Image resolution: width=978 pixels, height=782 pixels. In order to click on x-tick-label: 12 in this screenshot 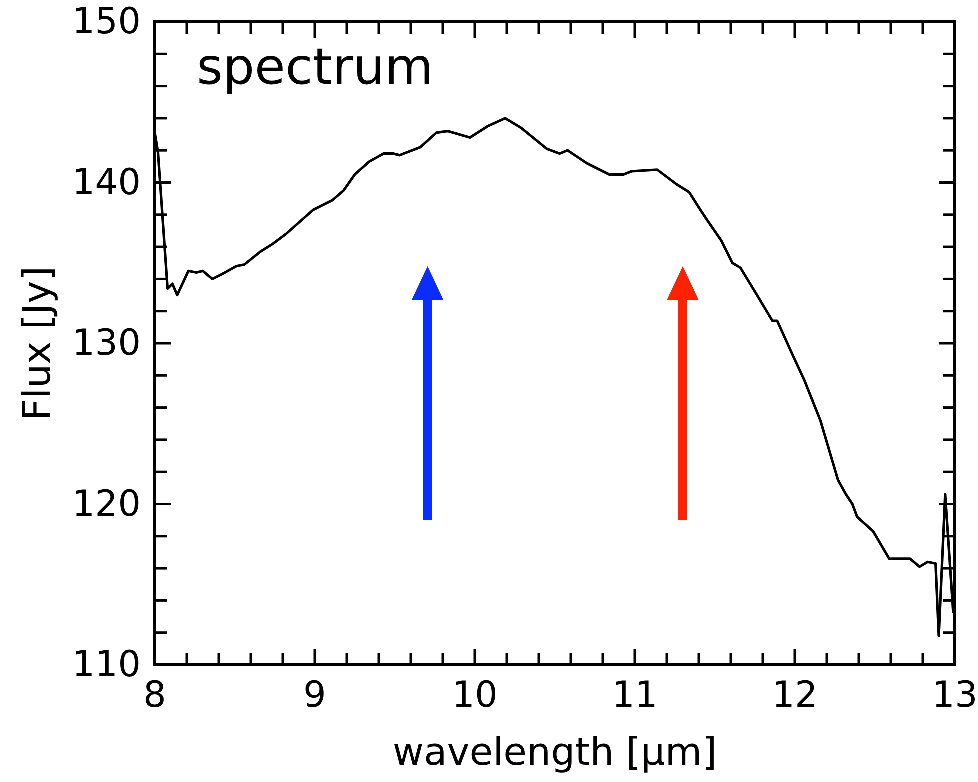, I will do `click(795, 695)`.